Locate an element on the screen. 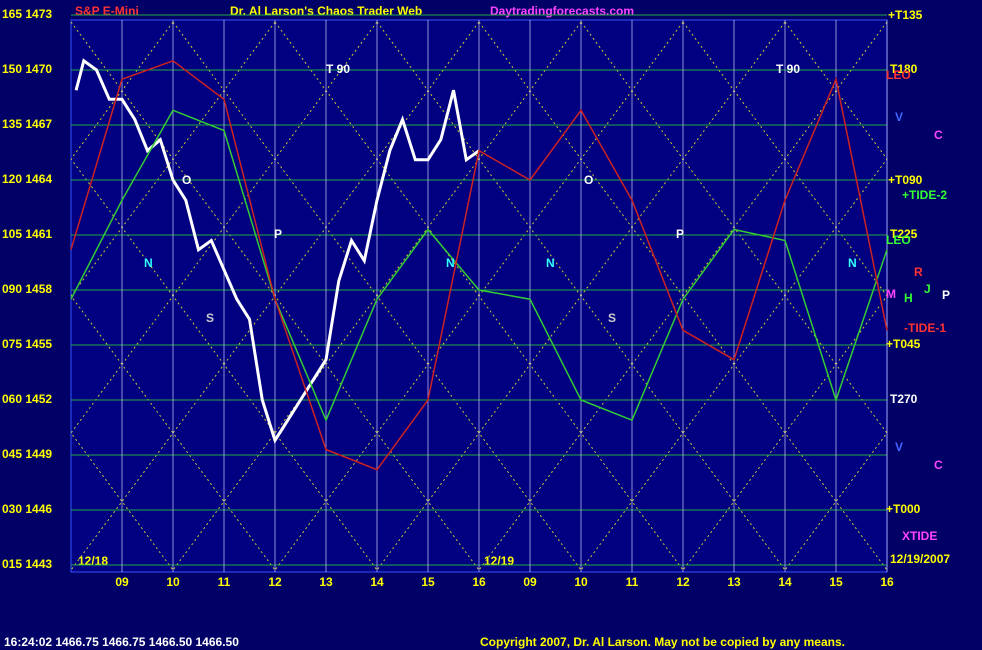 The width and height of the screenshot is (982, 650). annotation: H is located at coordinates (908, 298).